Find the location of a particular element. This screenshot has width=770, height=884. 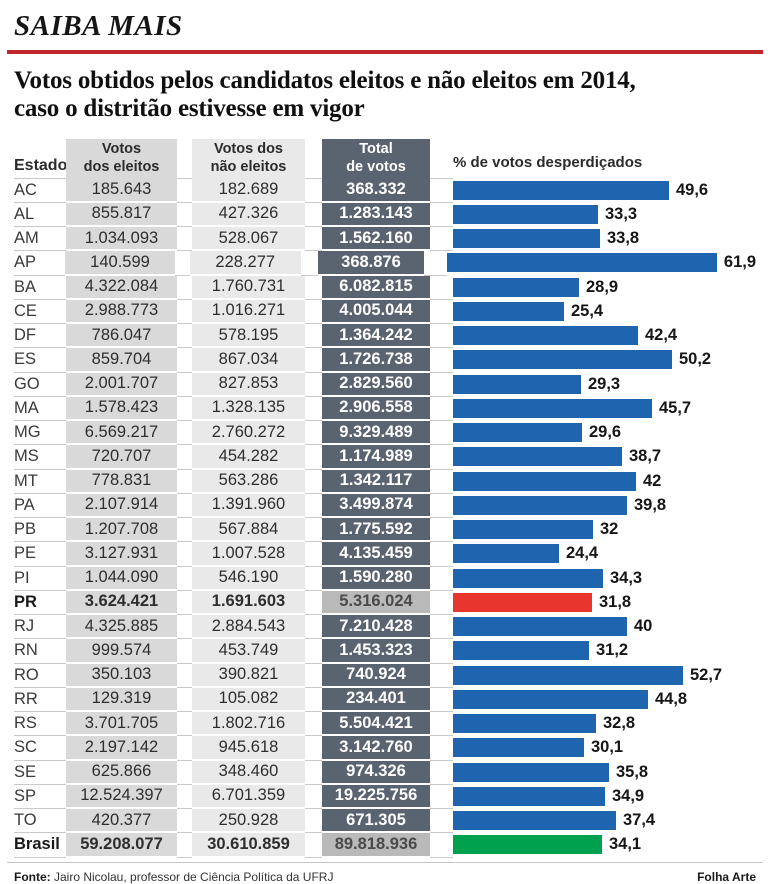

table-row: RN 999.574 453.749 1.453.323 31,2 is located at coordinates (385, 651).